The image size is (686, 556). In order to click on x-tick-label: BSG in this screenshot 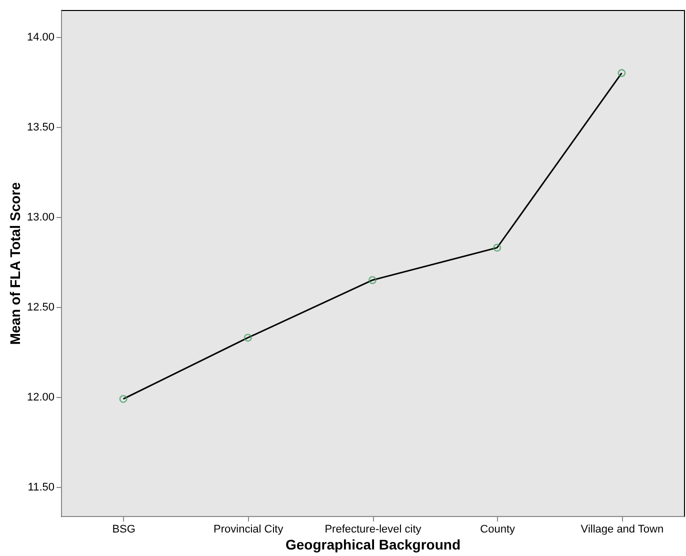, I will do `click(124, 530)`.